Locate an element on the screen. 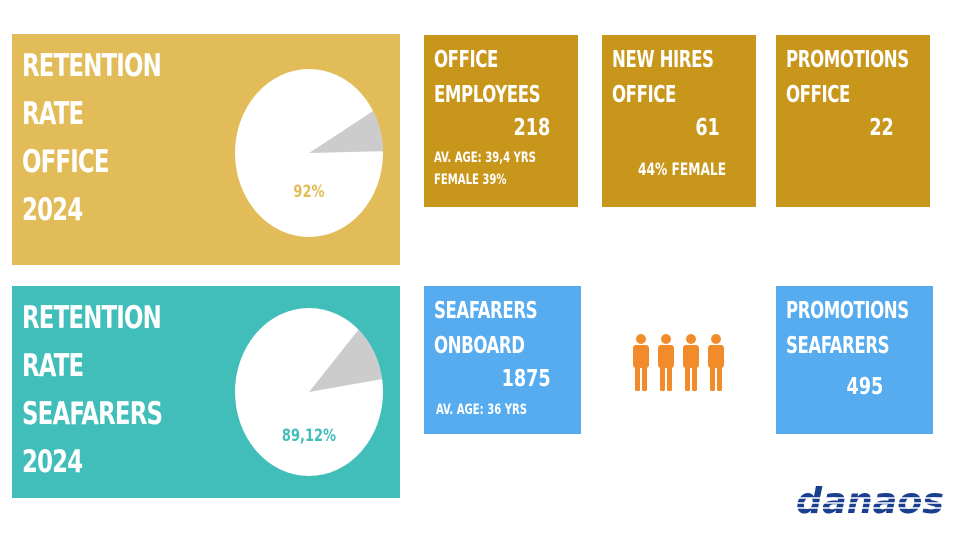 The height and width of the screenshot is (540, 960). logo-text: danaos is located at coordinates (870, 502).